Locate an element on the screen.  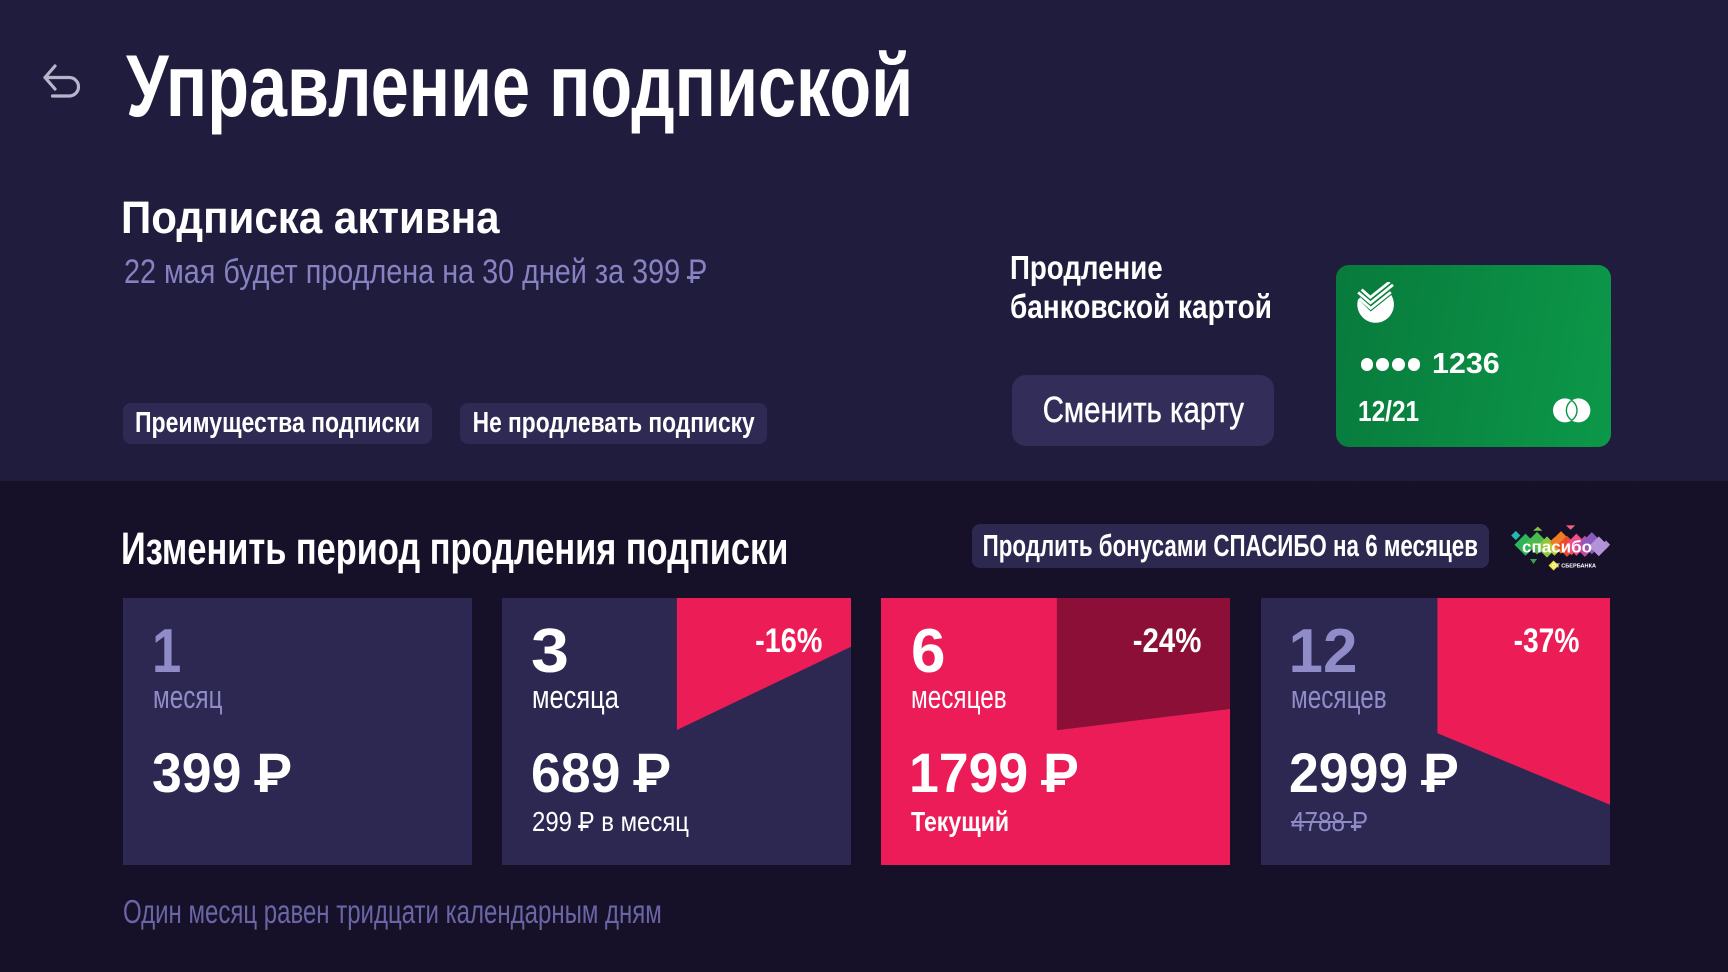
svg-text: спасибо is located at coordinates (1557, 547).